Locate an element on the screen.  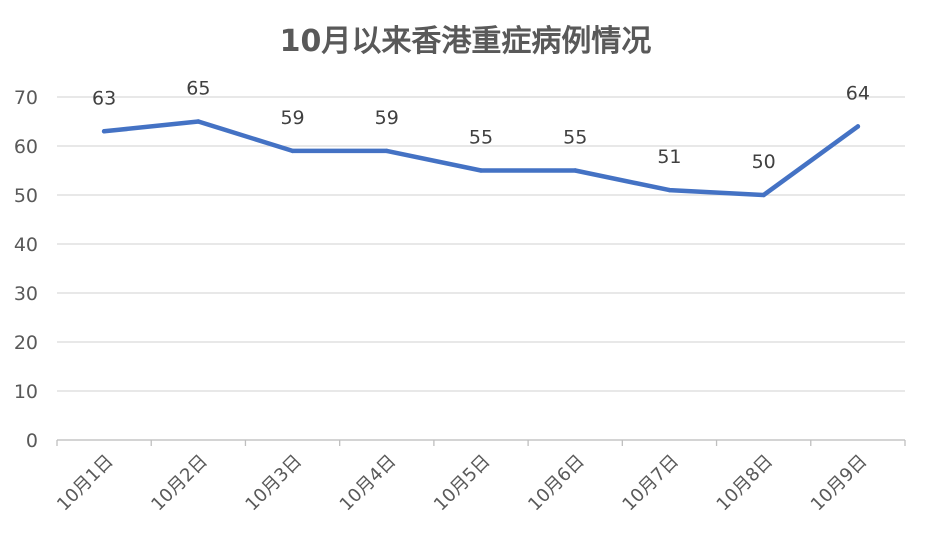
y-tick-label: 0 is located at coordinates (32, 441).